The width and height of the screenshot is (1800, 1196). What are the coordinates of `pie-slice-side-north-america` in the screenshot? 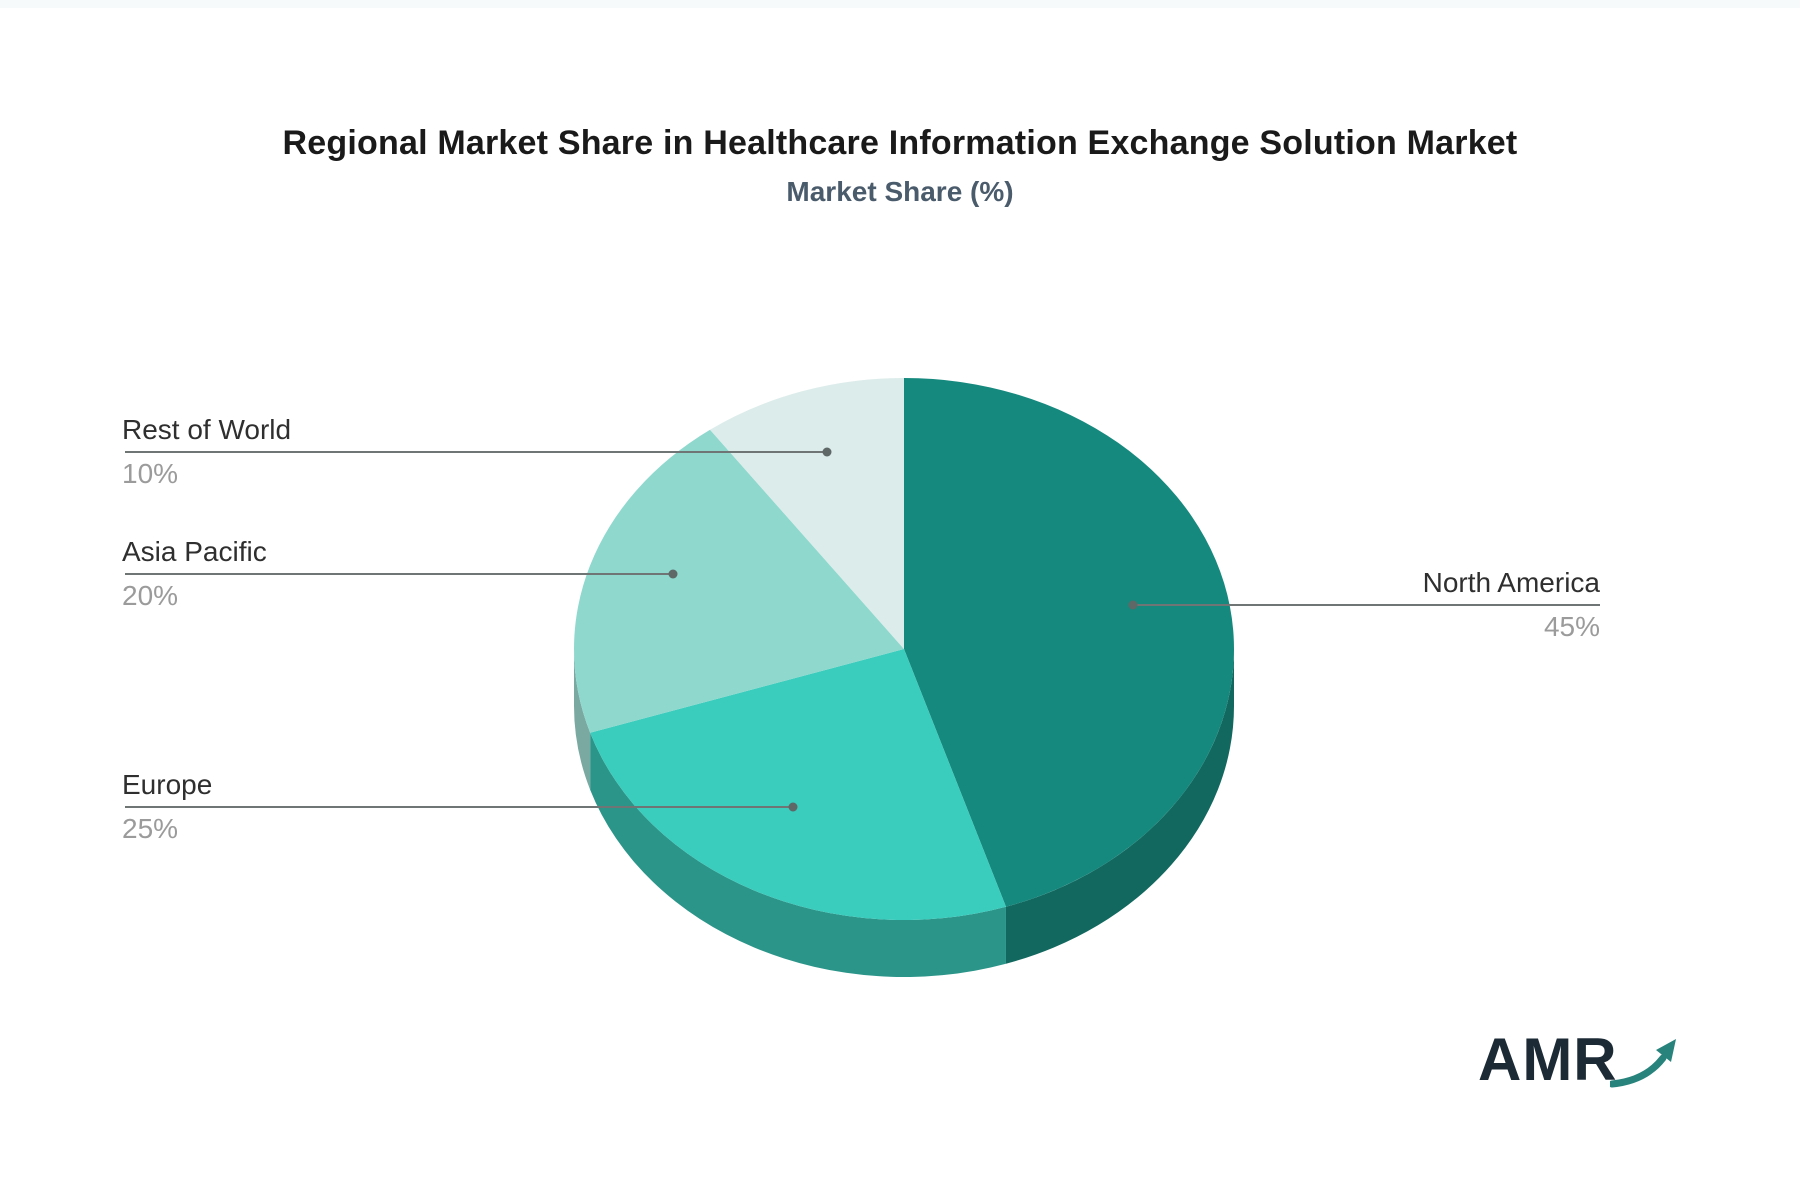 It's located at (1119, 806).